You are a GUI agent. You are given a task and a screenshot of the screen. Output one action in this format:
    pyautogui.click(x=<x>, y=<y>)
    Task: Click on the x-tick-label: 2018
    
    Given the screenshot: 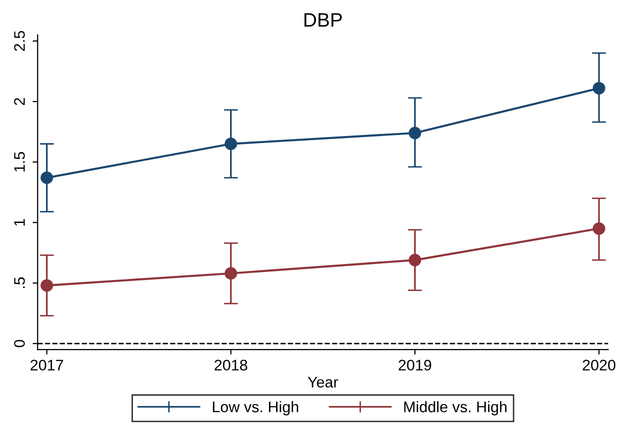 What is the action you would take?
    pyautogui.click(x=231, y=365)
    